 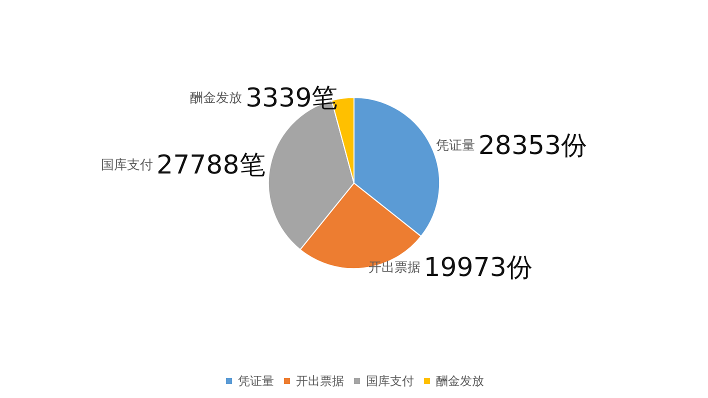 I want to click on legend-label: 开出票据, so click(x=320, y=381).